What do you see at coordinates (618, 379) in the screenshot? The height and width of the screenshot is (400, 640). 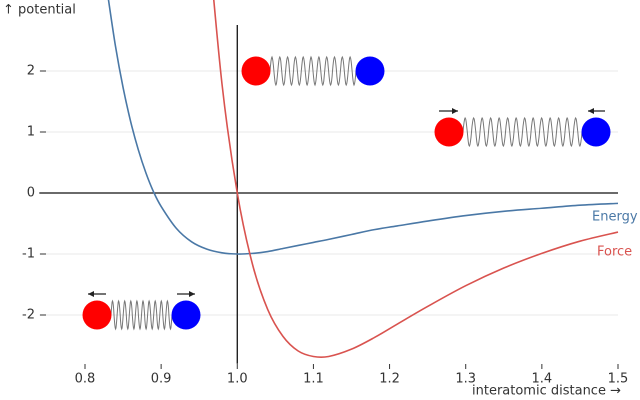 I see `x-tick-label: 1.5` at bounding box center [618, 379].